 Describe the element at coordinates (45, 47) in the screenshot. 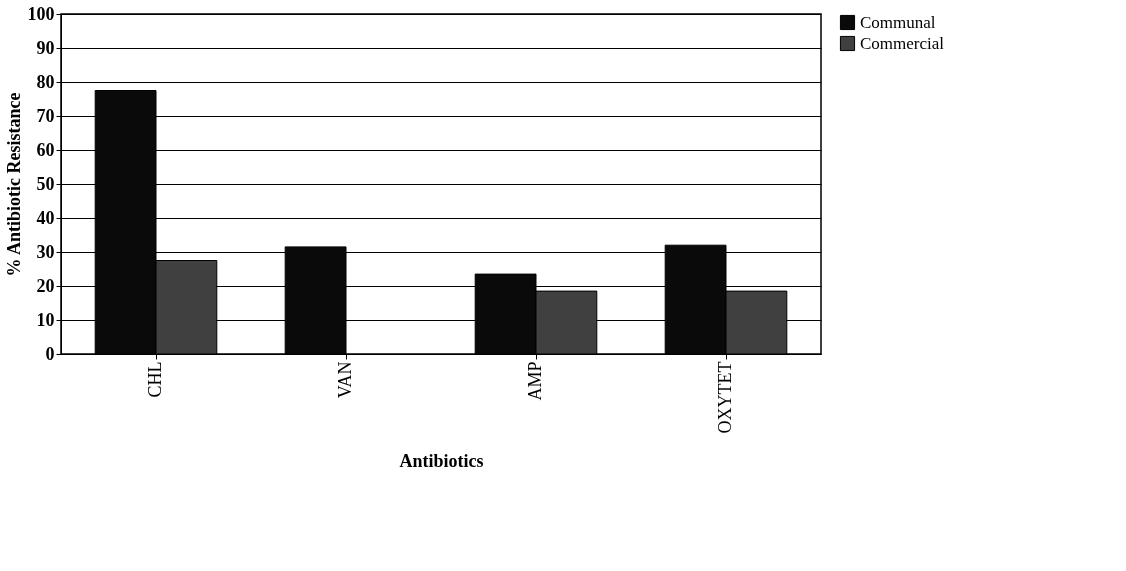

I see `y-tick-label: 90` at that location.